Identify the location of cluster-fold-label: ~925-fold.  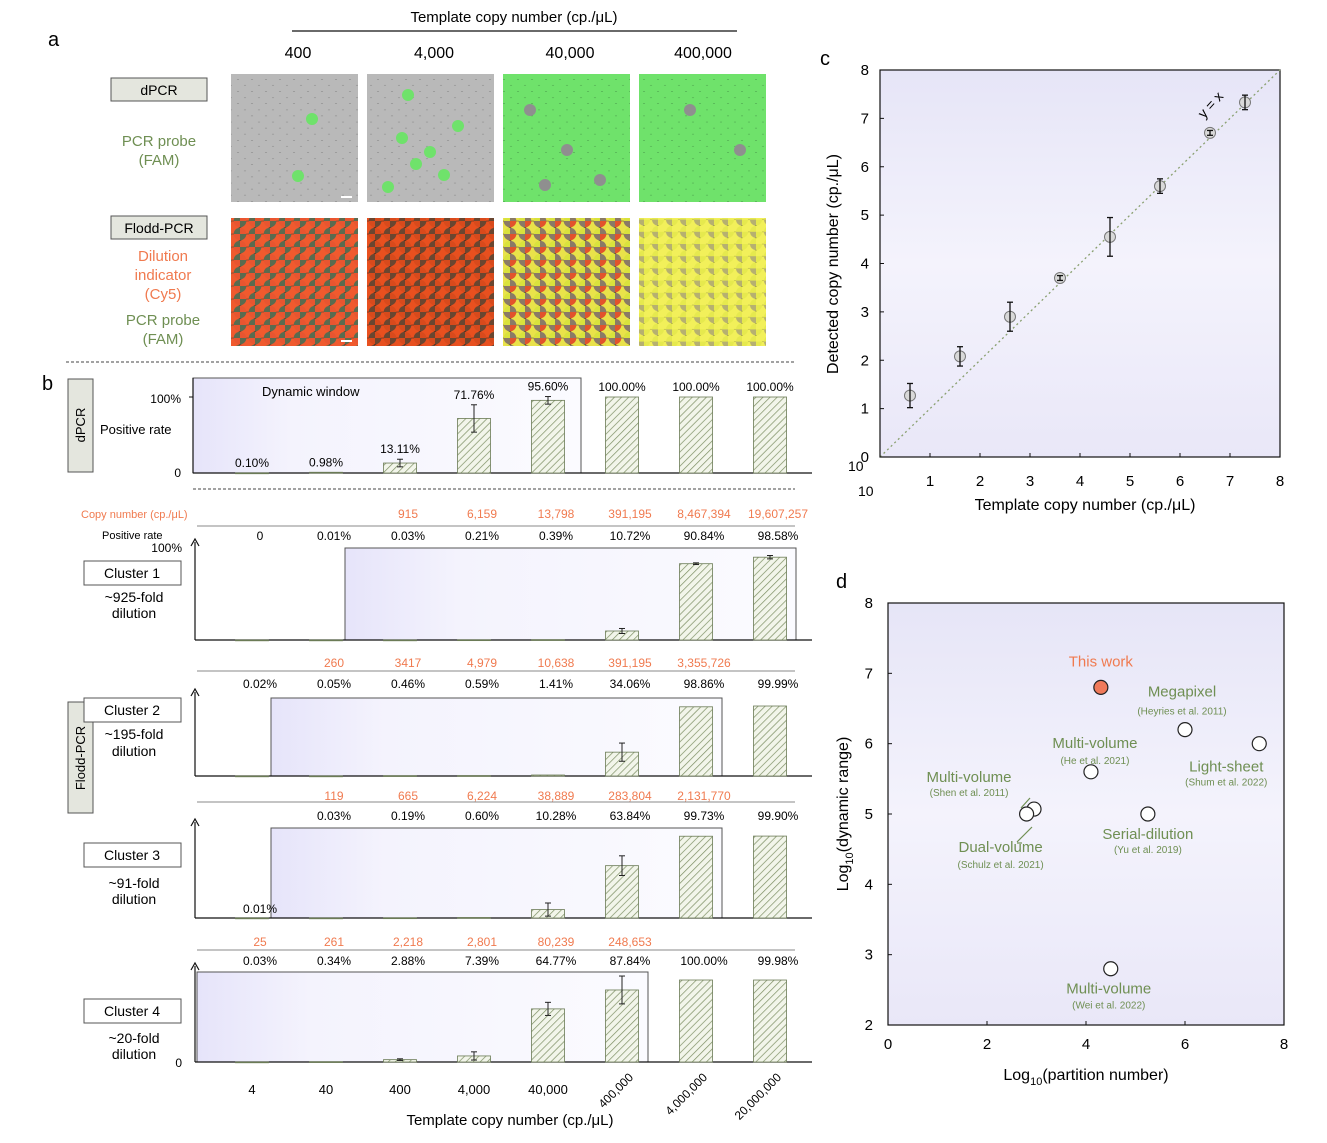
(134, 597).